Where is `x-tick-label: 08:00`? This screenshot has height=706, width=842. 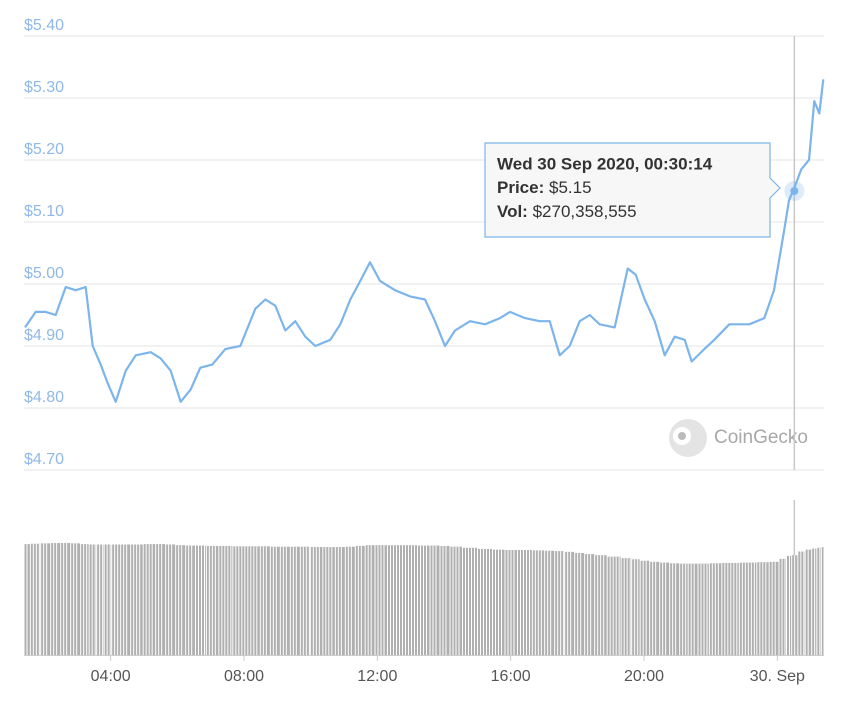
x-tick-label: 08:00 is located at coordinates (244, 676).